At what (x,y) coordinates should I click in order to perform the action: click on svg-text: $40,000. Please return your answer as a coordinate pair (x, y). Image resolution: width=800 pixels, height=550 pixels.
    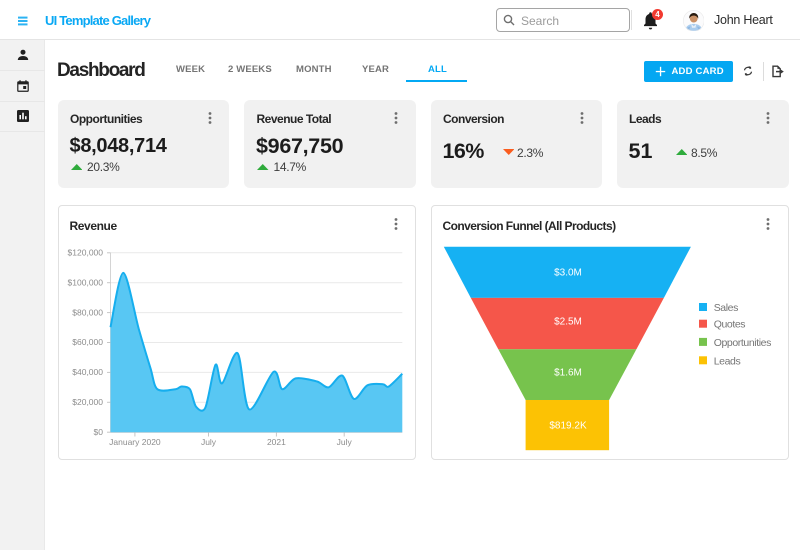
    Looking at the image, I should click on (87, 372).